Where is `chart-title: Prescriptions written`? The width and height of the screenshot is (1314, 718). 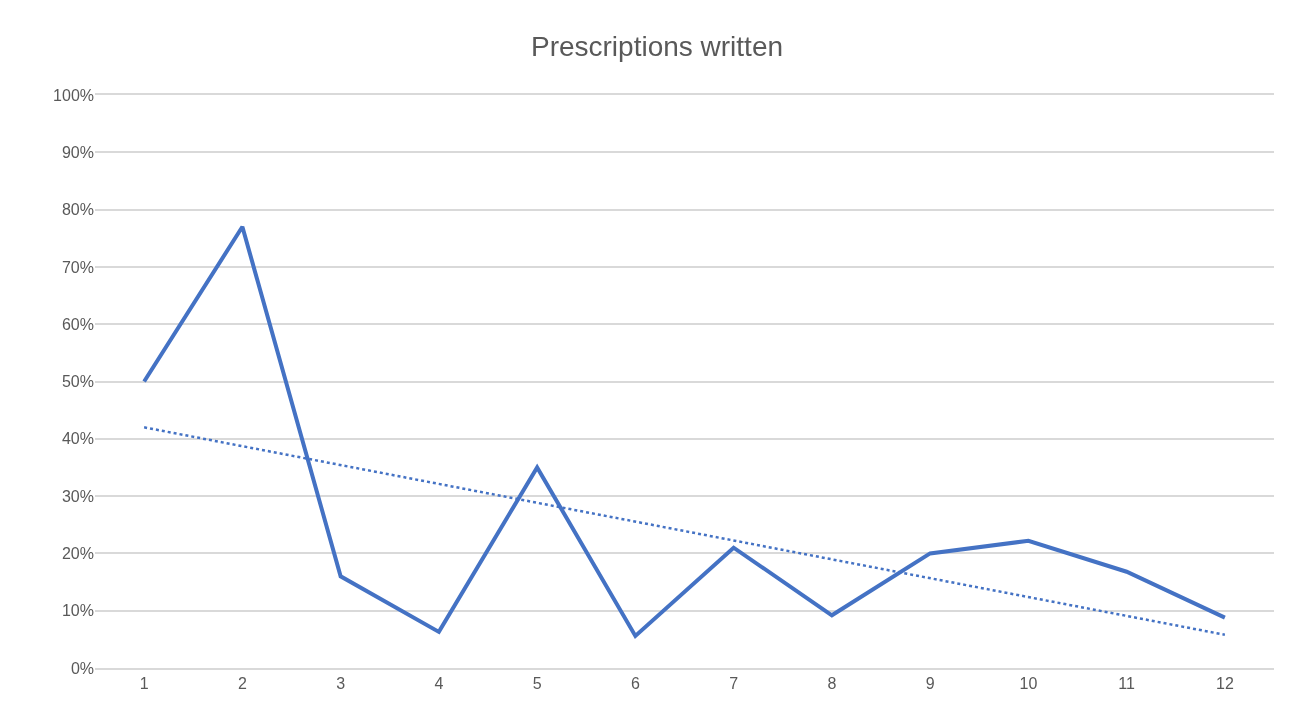 chart-title: Prescriptions written is located at coordinates (657, 46).